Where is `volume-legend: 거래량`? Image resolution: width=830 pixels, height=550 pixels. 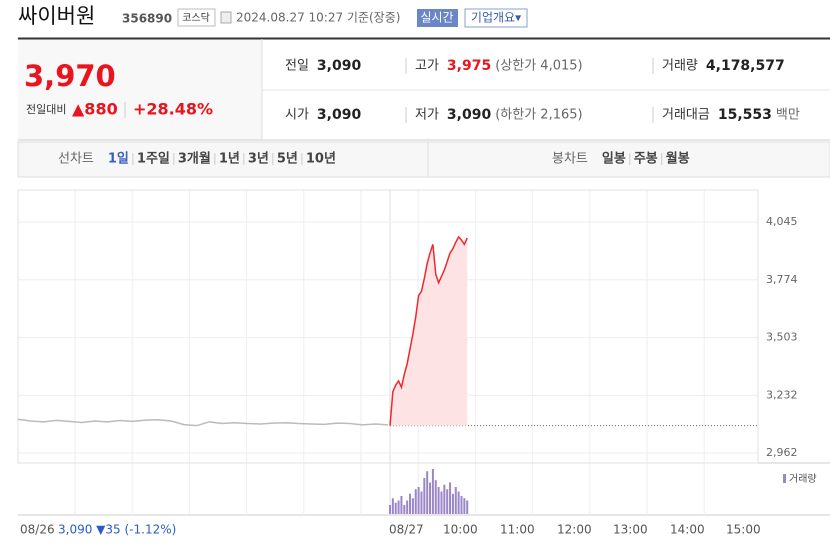
volume-legend: 거래량 is located at coordinates (803, 479).